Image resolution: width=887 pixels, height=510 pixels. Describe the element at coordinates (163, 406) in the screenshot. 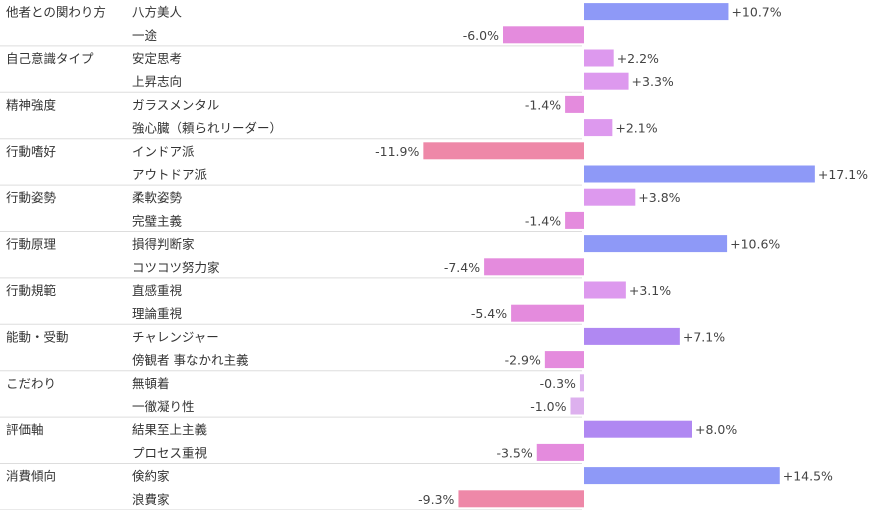

I see `item-label: 一徹凝り性` at that location.